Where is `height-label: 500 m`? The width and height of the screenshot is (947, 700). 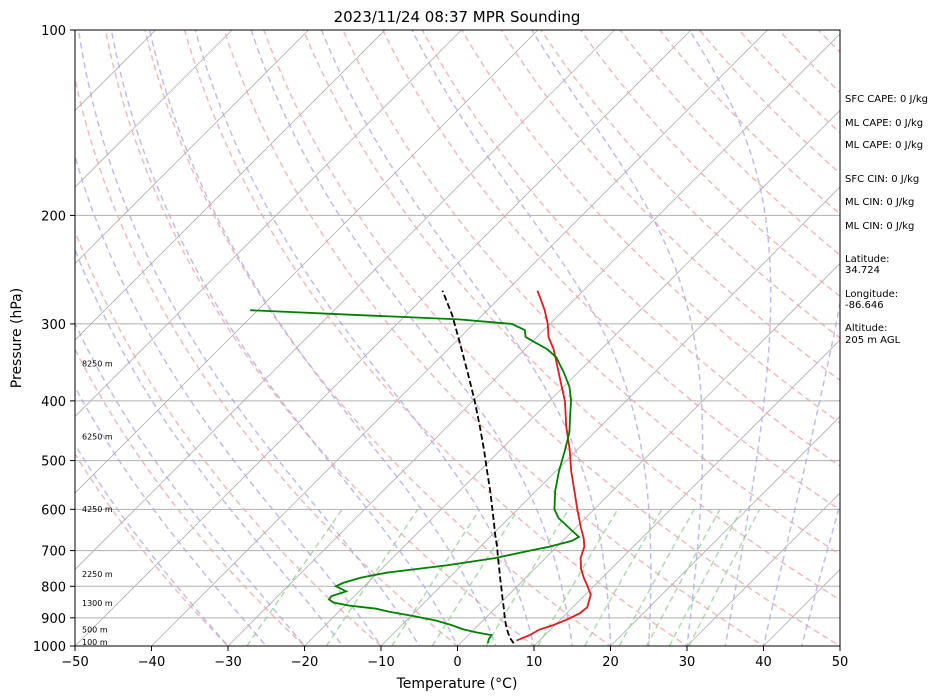 height-label: 500 m is located at coordinates (95, 630).